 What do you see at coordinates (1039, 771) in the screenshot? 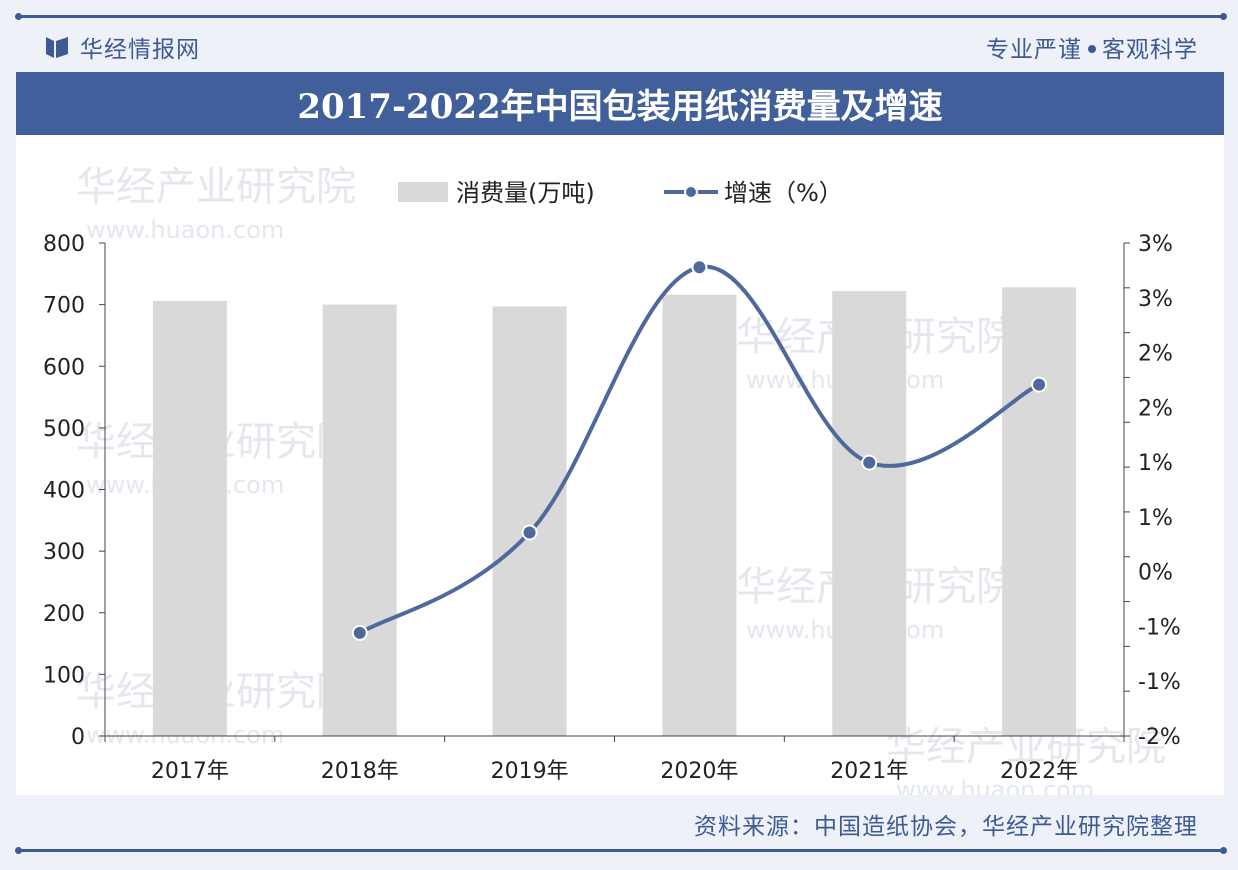
I see `x-axis-tick-label: 2022年` at bounding box center [1039, 771].